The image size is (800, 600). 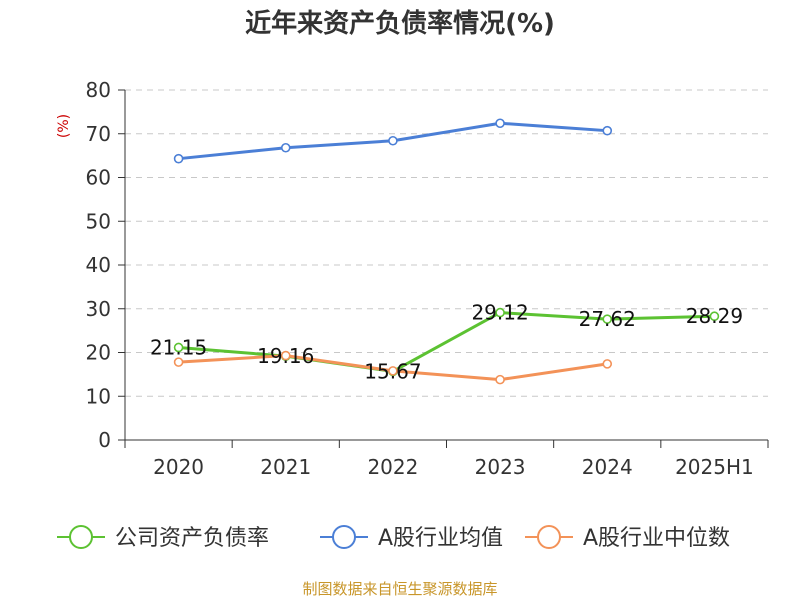 I want to click on y-tick-label: 40, so click(x=98, y=265).